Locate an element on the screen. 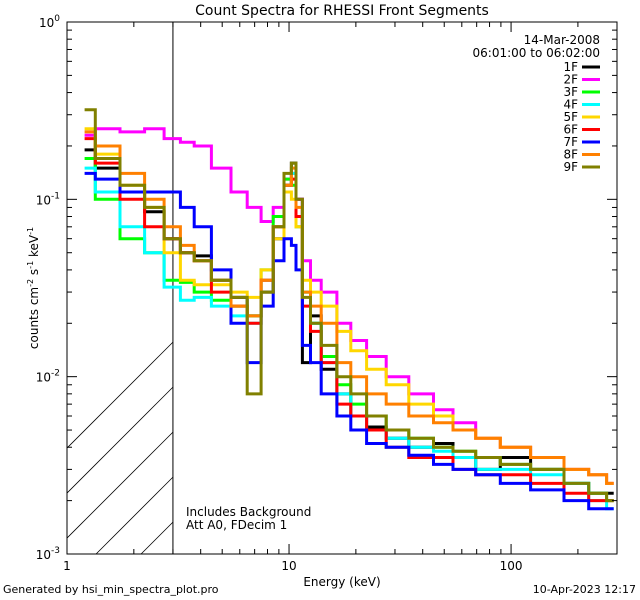 This screenshot has height=600, width=640. legend-label-8F: 8F is located at coordinates (570, 155).